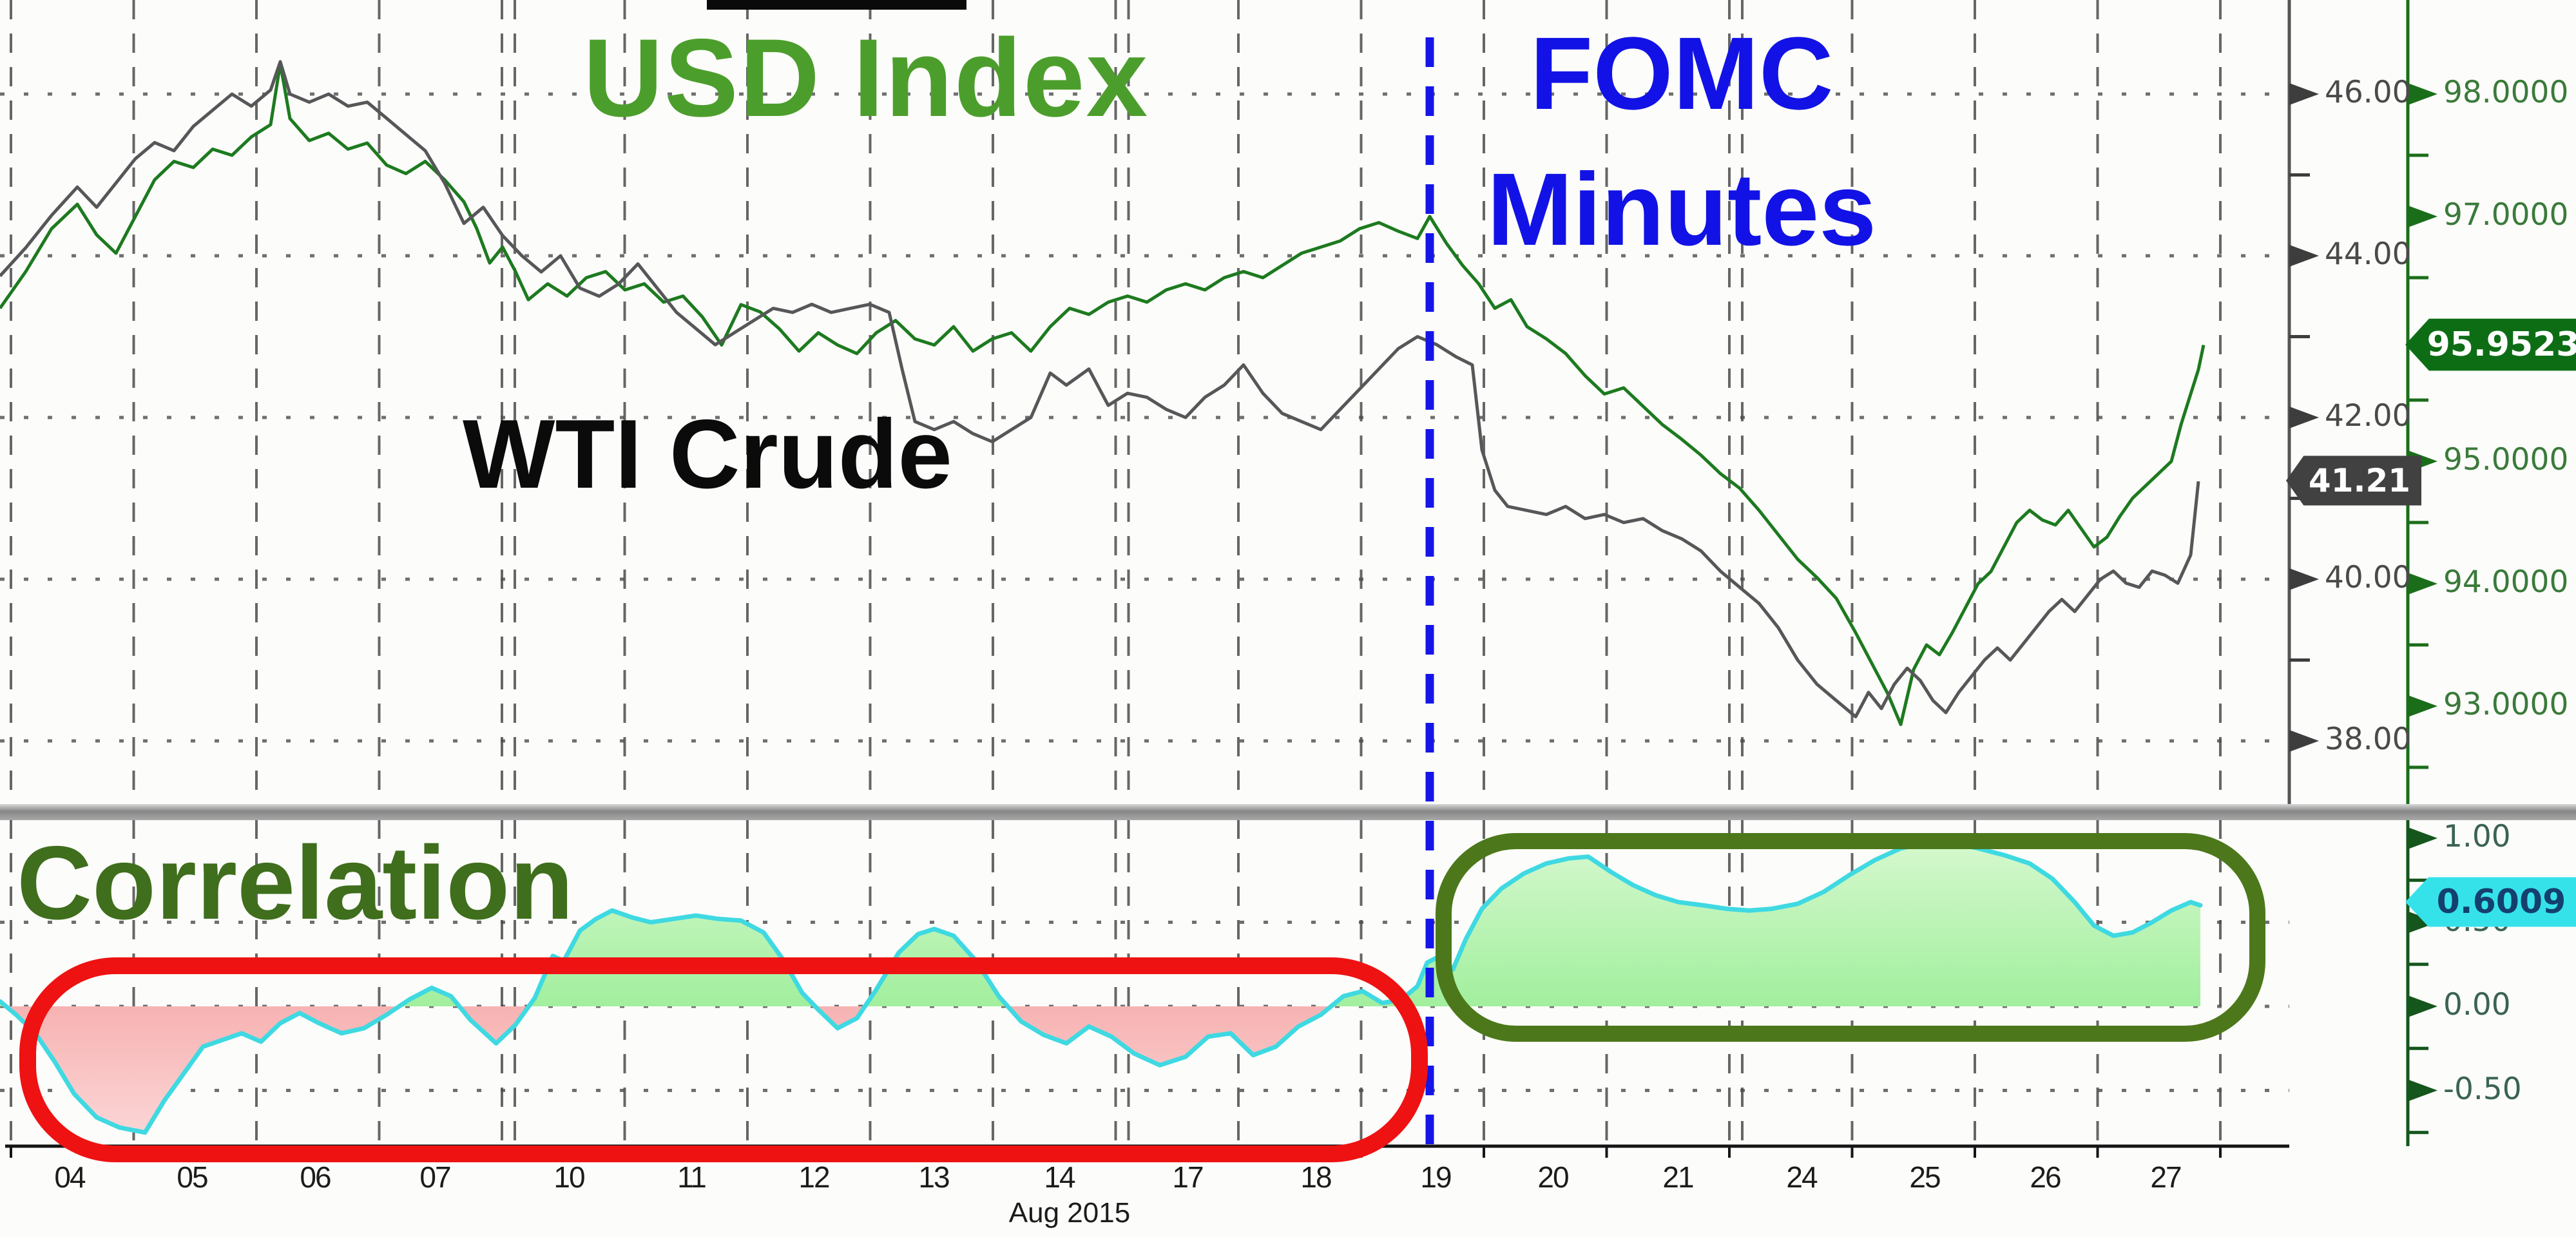 This screenshot has height=1237, width=2576. Describe the element at coordinates (1288, 812) in the screenshot. I see `panel-separator` at that location.